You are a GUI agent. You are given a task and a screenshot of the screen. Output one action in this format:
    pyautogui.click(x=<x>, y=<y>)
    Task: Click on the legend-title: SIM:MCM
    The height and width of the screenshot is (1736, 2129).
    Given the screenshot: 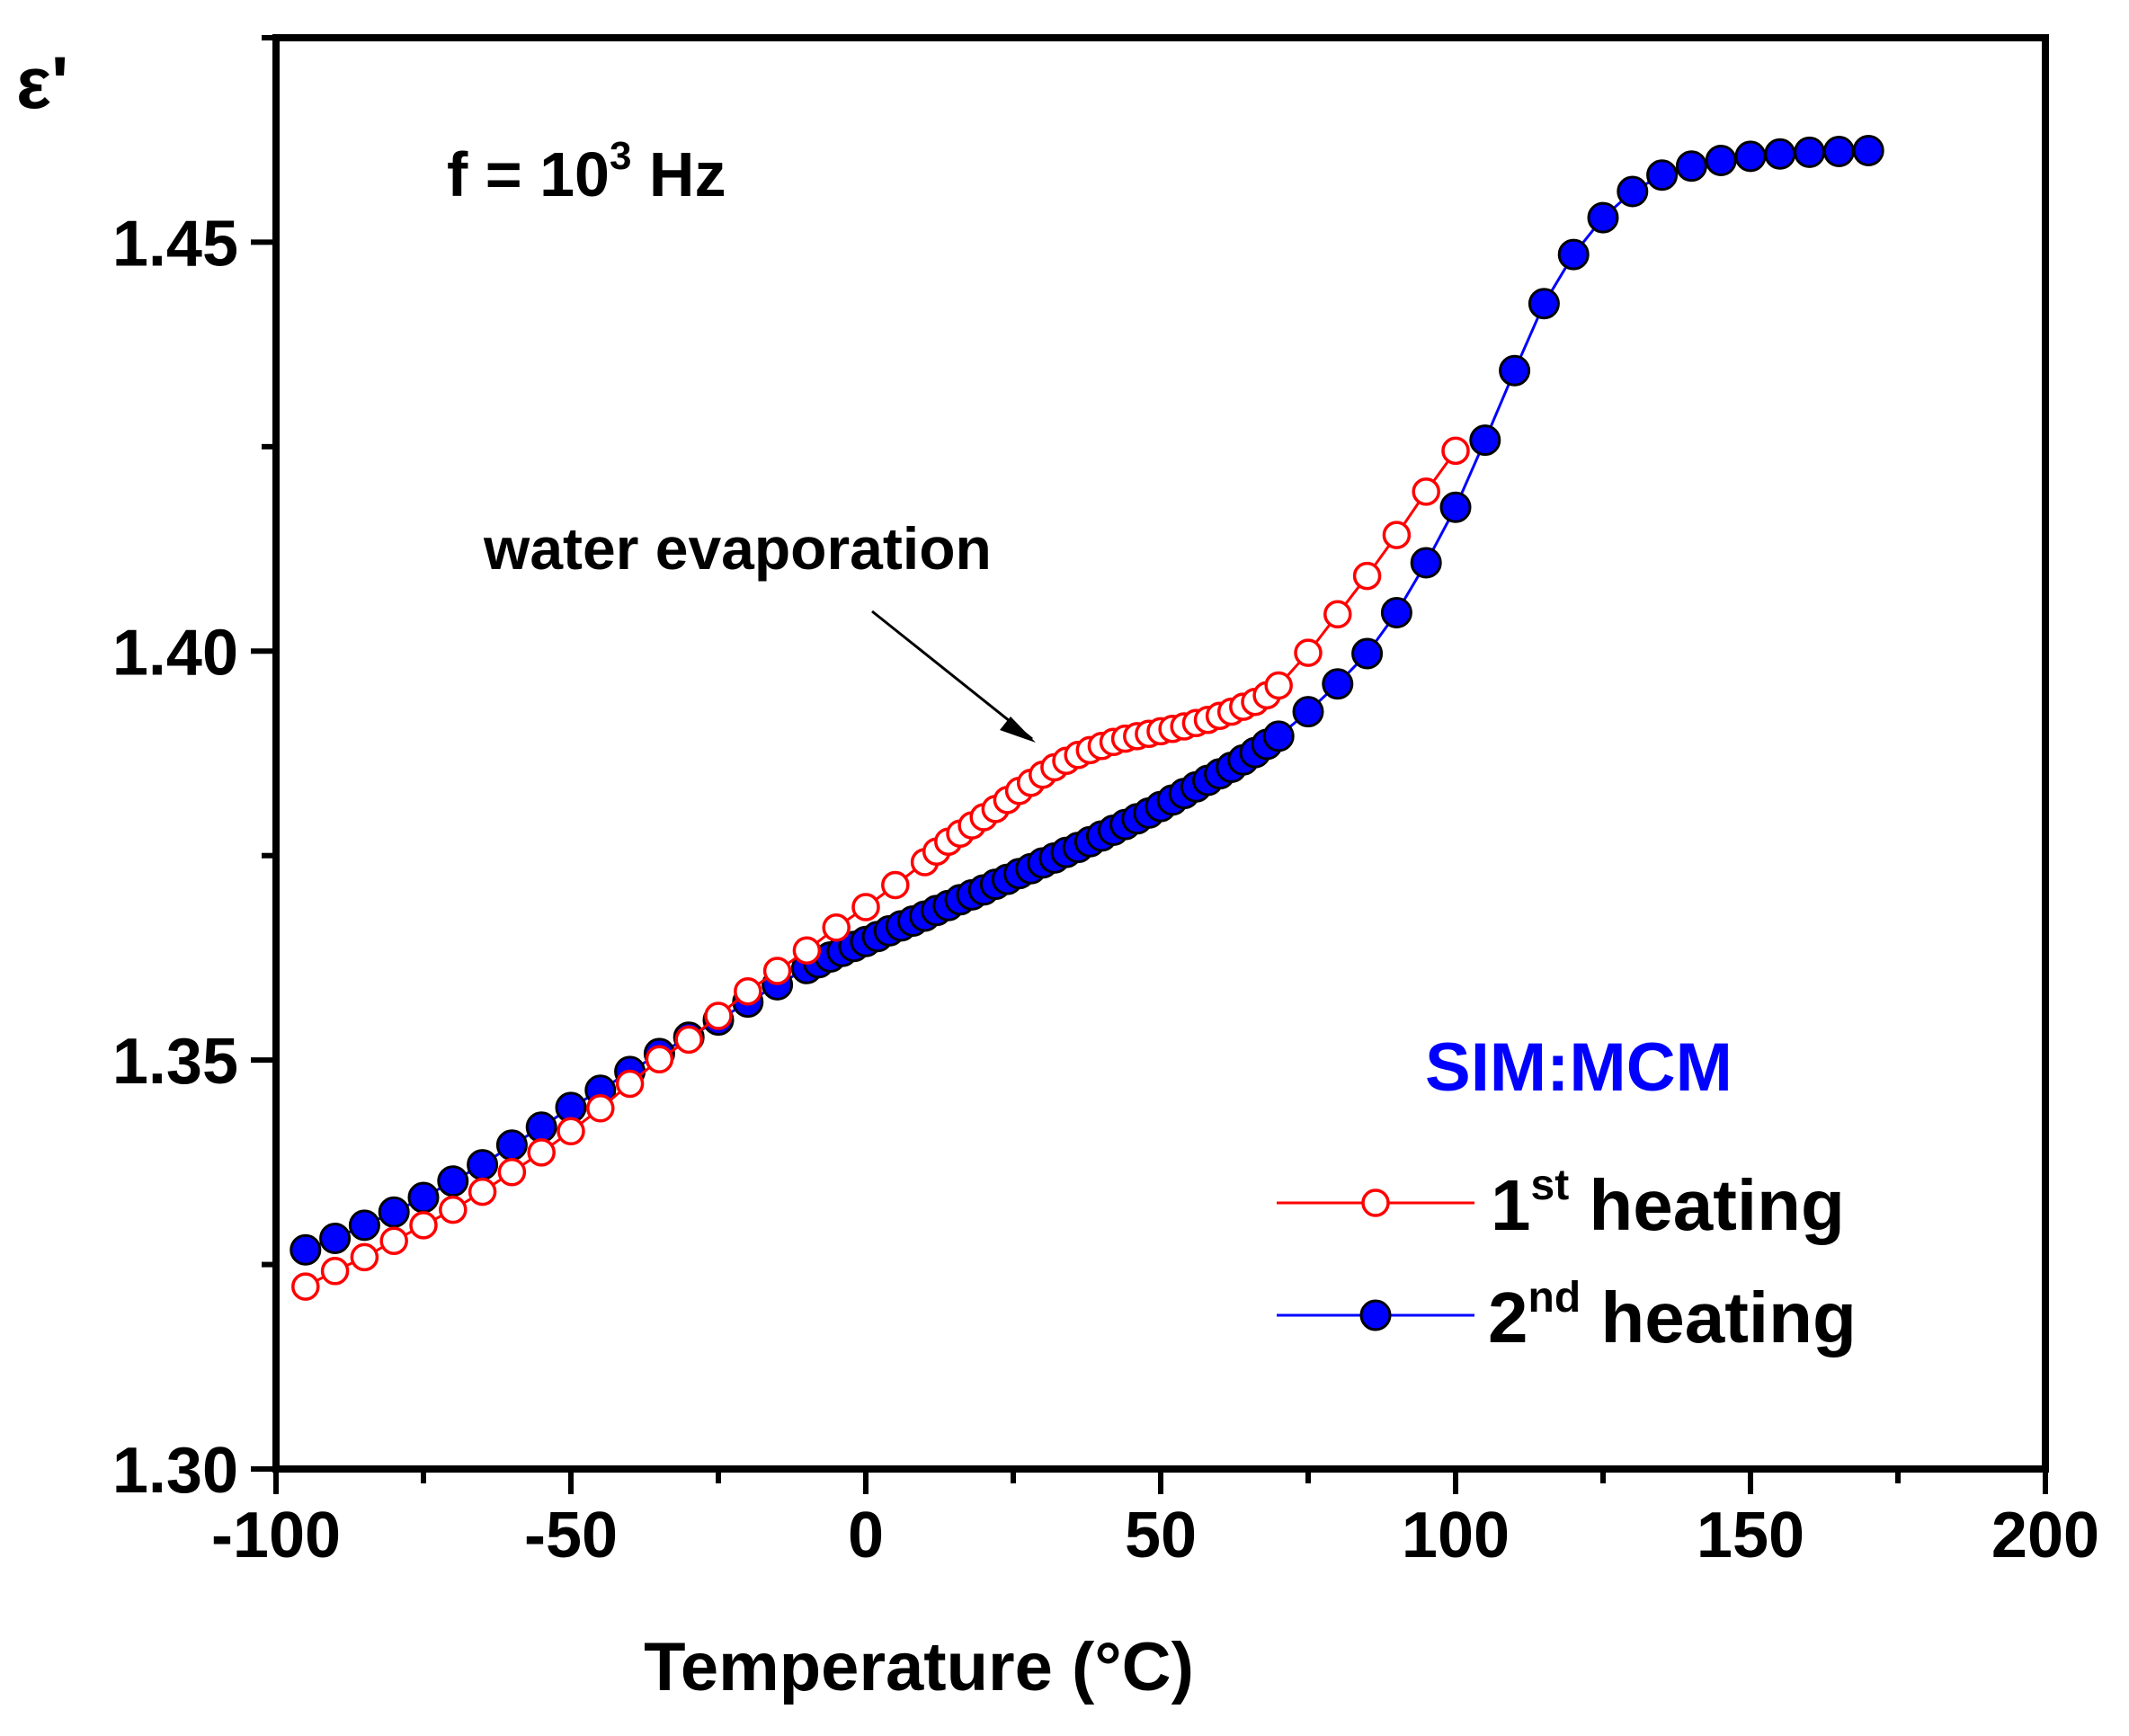 What is the action you would take?
    pyautogui.click(x=1579, y=1067)
    